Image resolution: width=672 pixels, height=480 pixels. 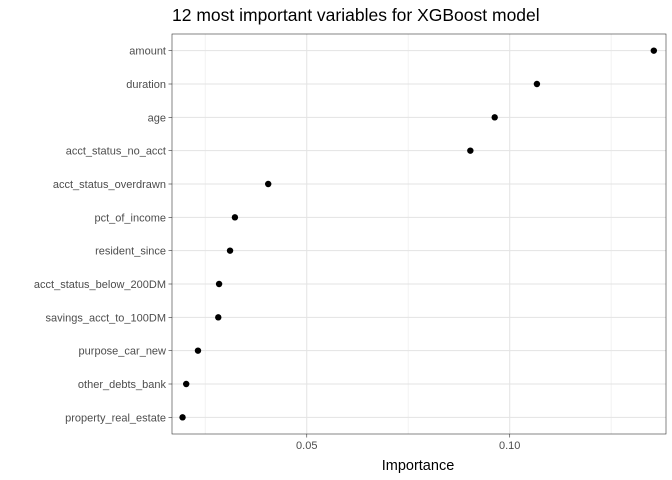 What do you see at coordinates (219, 284) in the screenshot?
I see `point-acct_status_below_200DM` at bounding box center [219, 284].